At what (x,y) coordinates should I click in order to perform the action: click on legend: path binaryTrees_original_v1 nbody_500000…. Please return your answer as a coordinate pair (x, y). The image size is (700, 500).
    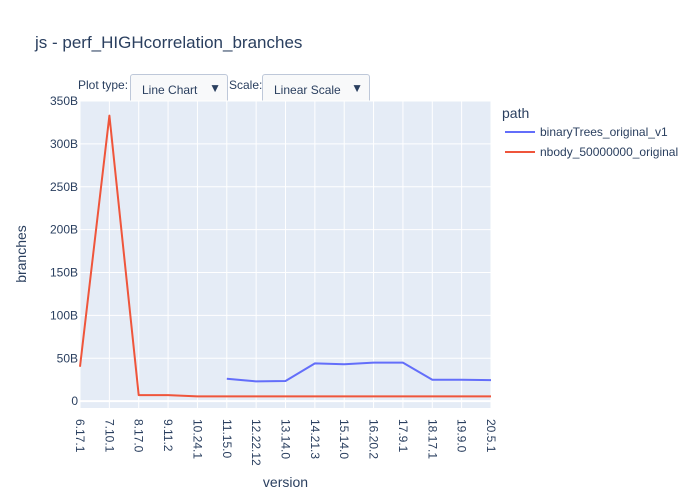
    Looking at the image, I should click on (590, 132).